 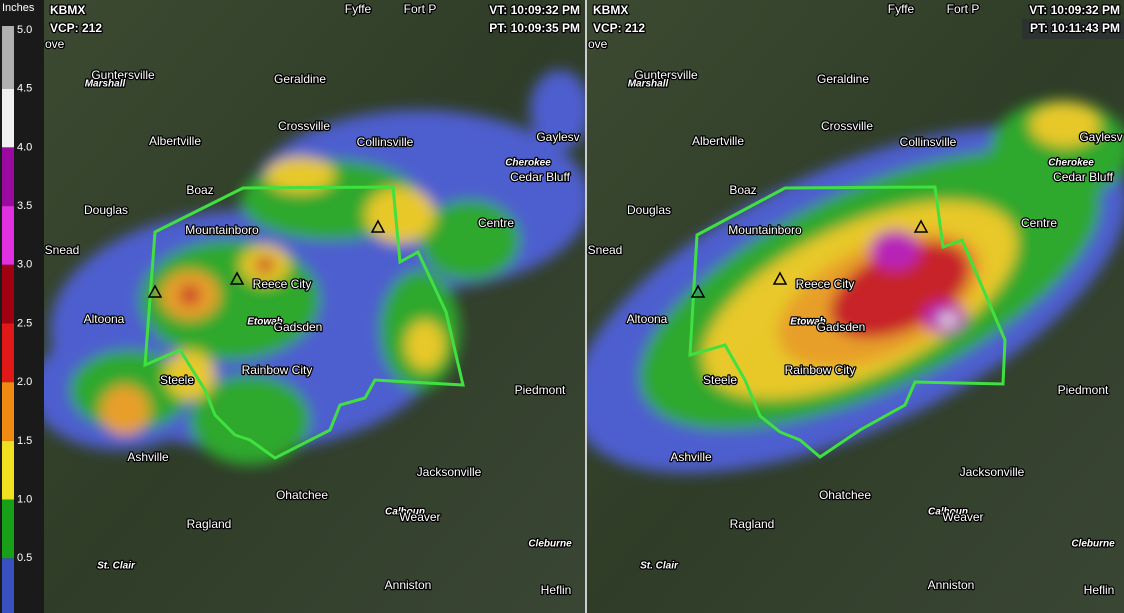 I want to click on product-time: PT: 10:11:43 PM, so click(x=1075, y=28).